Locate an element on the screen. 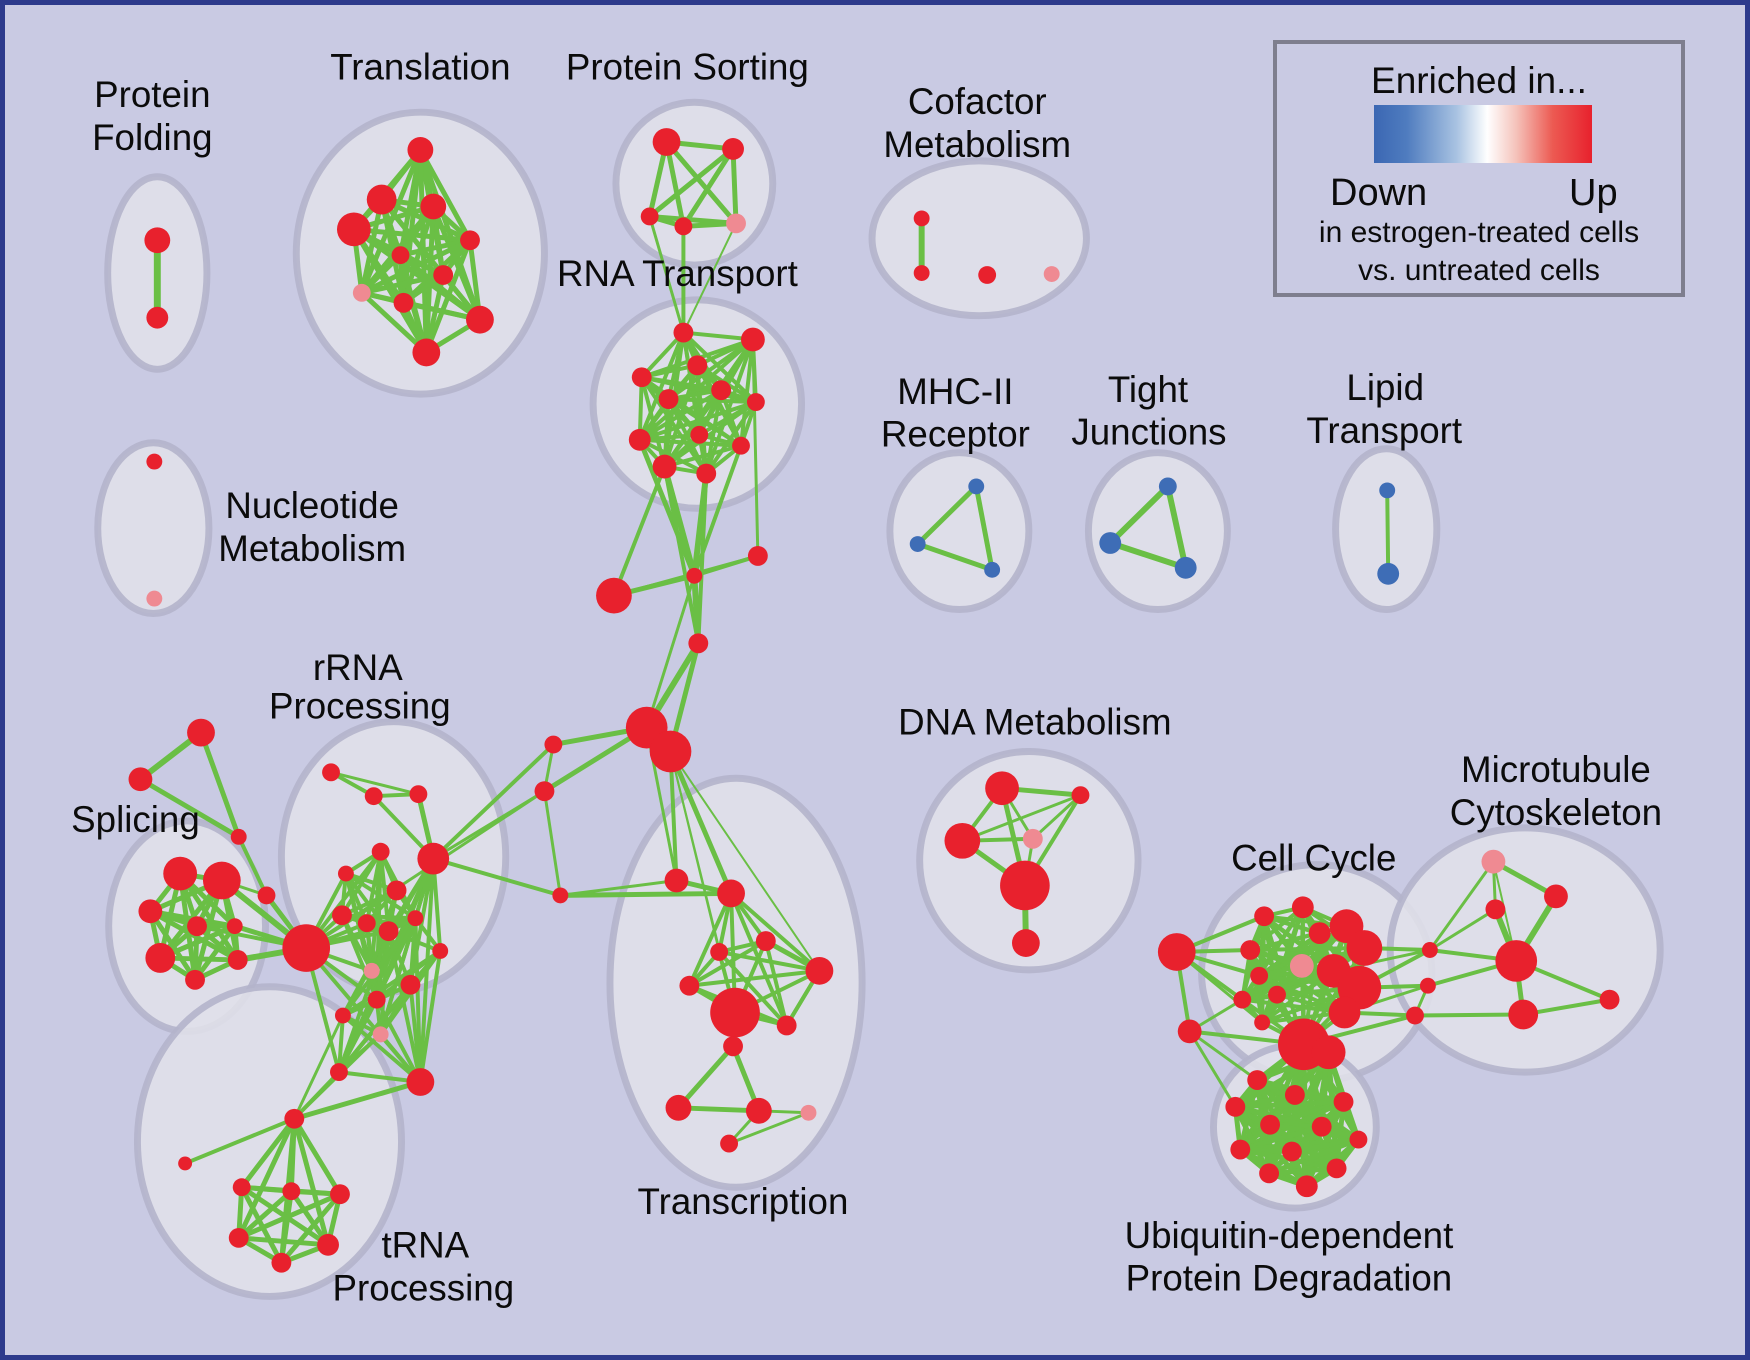 The width and height of the screenshot is (1750, 1360). node-tl1 is located at coordinates (420, 150).